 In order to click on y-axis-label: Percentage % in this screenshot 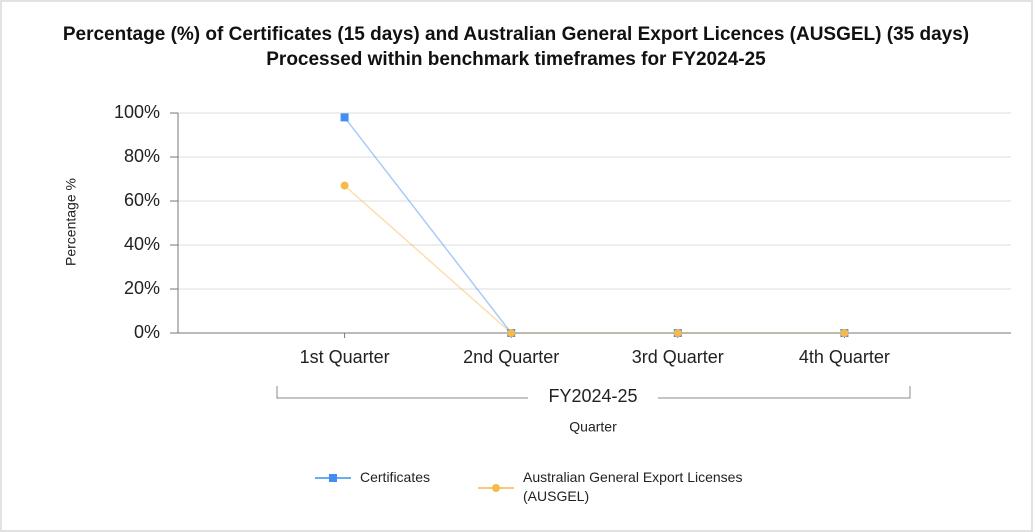, I will do `click(71, 222)`.